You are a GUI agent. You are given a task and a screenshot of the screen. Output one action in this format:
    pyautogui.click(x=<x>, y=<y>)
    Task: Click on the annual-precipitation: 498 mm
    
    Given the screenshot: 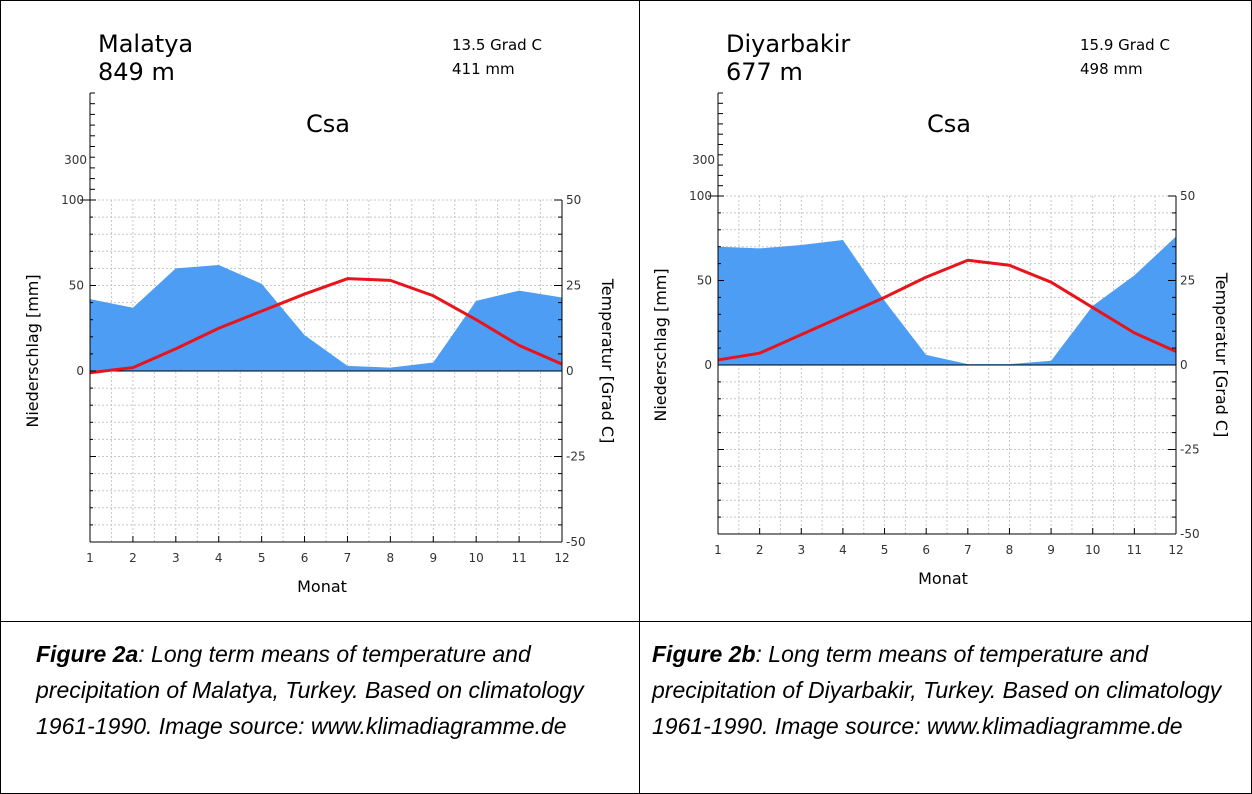 What is the action you would take?
    pyautogui.click(x=1111, y=69)
    